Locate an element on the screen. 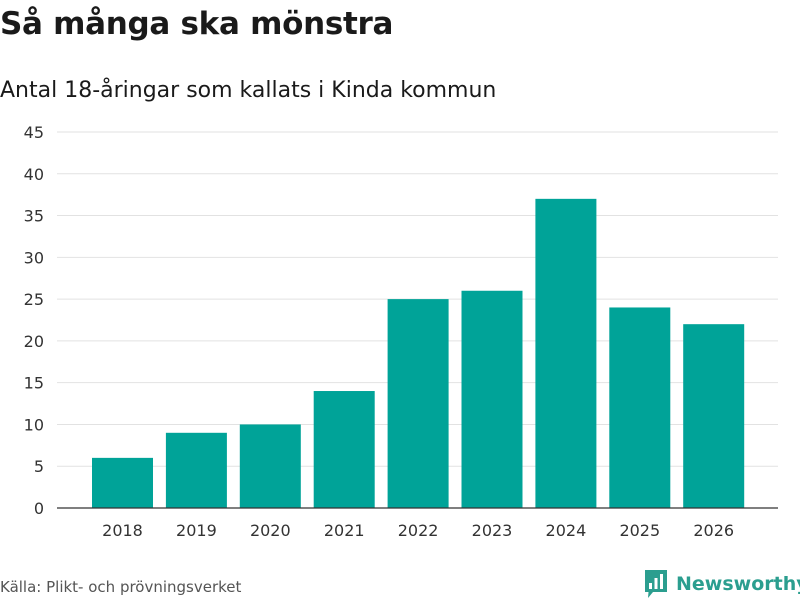  y-tick-label: 0 is located at coordinates (39, 508).